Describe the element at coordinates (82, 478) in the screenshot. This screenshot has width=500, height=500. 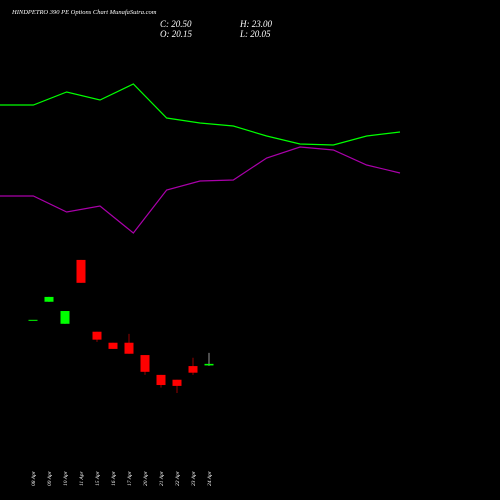
I see `x-tick-label: 11 Apr` at that location.